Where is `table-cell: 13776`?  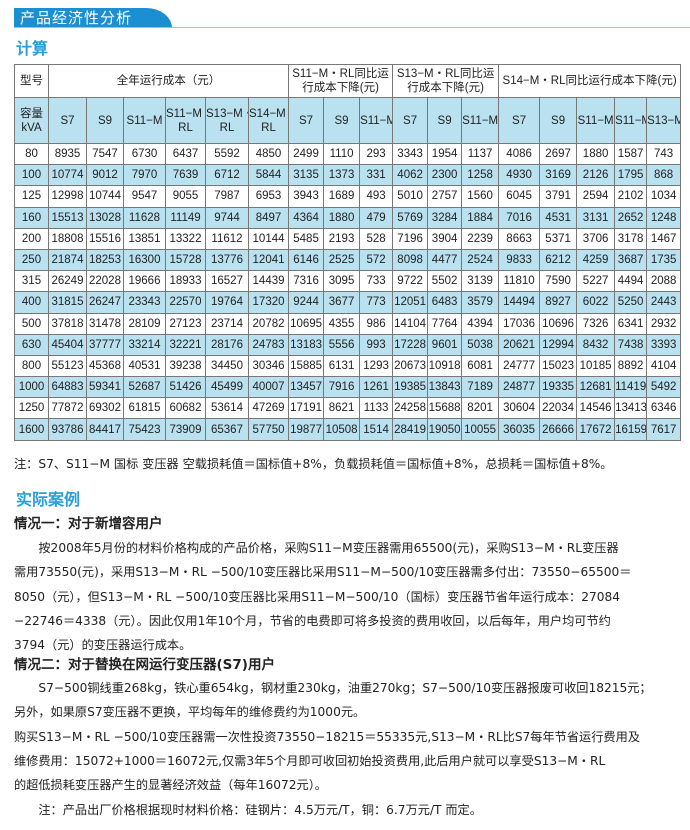 table-cell: 13776 is located at coordinates (227, 260).